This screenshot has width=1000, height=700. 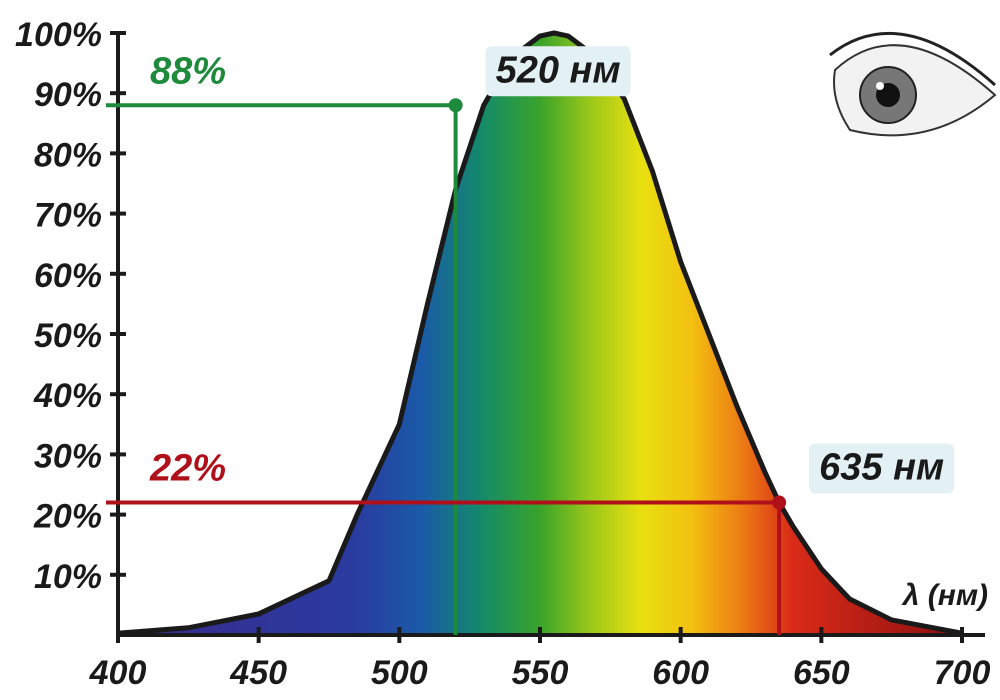 What do you see at coordinates (944, 595) in the screenshot?
I see `x-axis-label: λ (нм)` at bounding box center [944, 595].